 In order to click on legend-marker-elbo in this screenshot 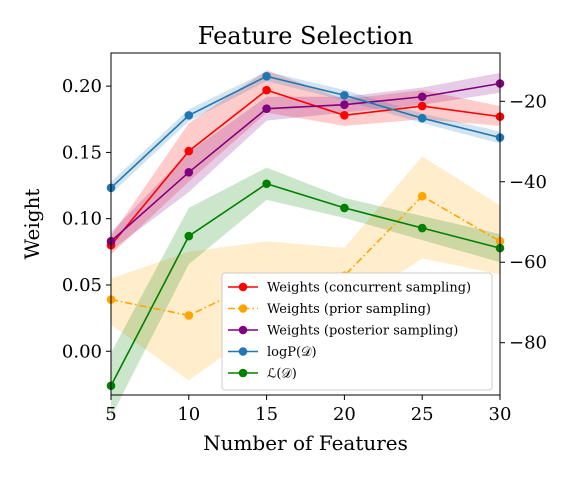, I will do `click(243, 373)`.